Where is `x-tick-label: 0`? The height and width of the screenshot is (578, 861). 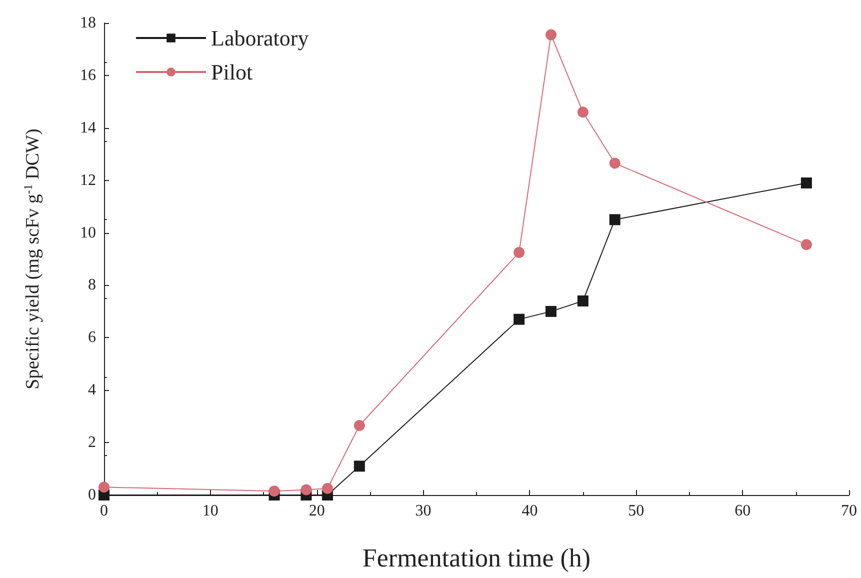
x-tick-label: 0 is located at coordinates (104, 511).